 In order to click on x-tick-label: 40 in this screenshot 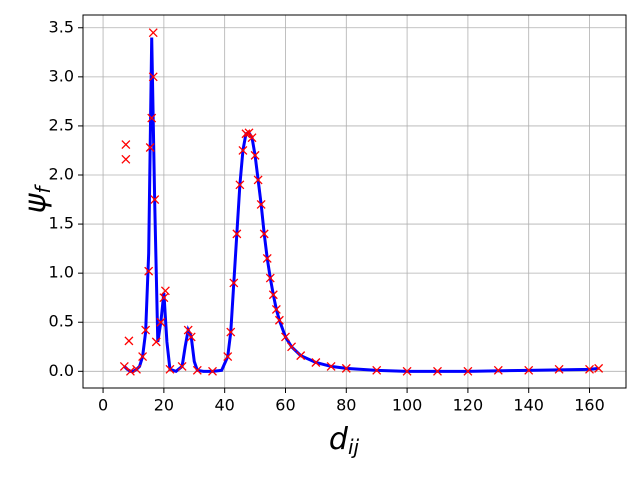, I will do `click(224, 405)`.